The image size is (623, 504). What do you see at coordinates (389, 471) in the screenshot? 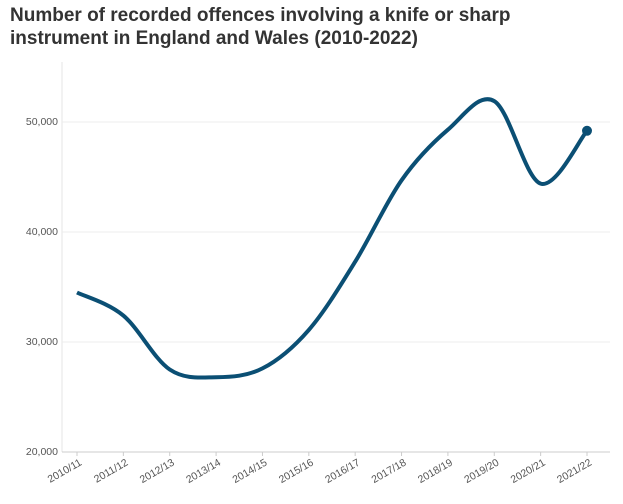
I see `x-tick-label: 2017/18` at bounding box center [389, 471].